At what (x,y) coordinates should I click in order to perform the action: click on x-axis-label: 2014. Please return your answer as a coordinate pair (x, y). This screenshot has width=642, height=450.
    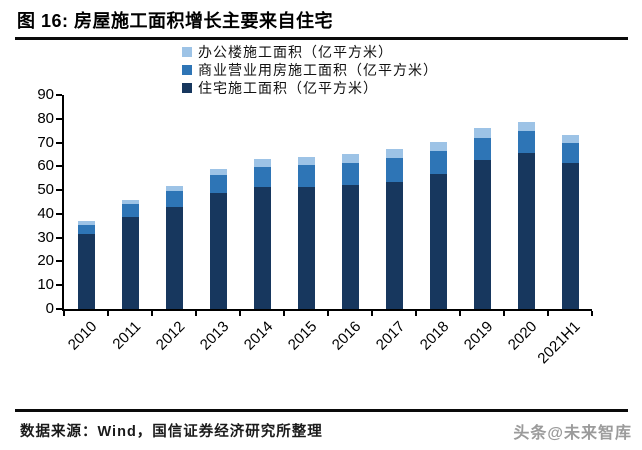
    Looking at the image, I should click on (258, 336).